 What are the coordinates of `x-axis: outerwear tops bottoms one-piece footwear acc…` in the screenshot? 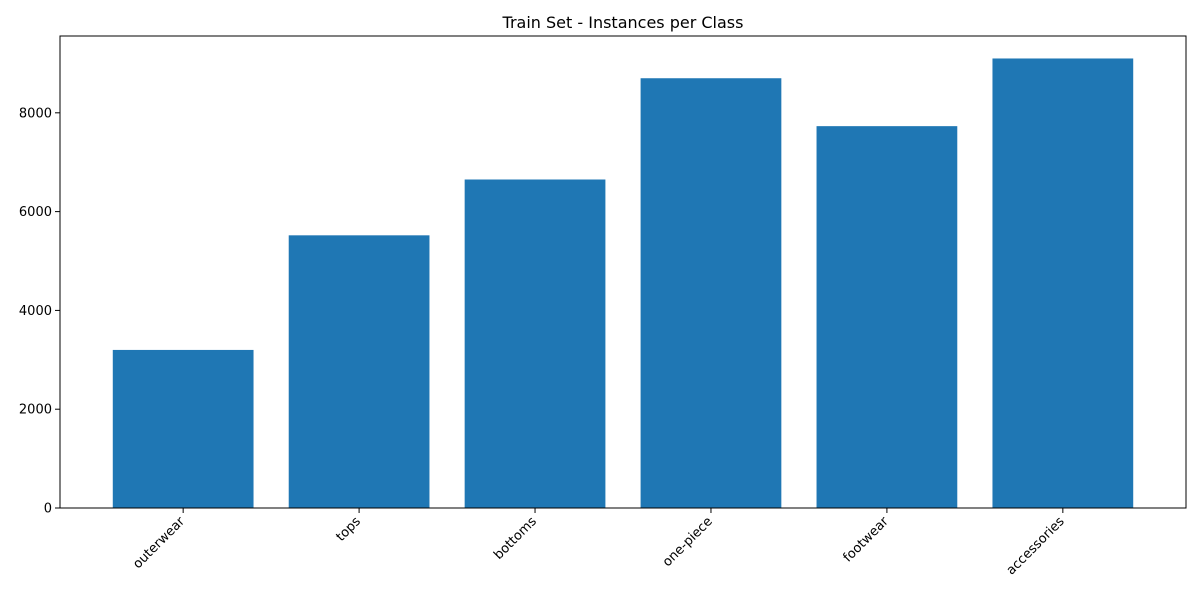 It's located at (599, 543).